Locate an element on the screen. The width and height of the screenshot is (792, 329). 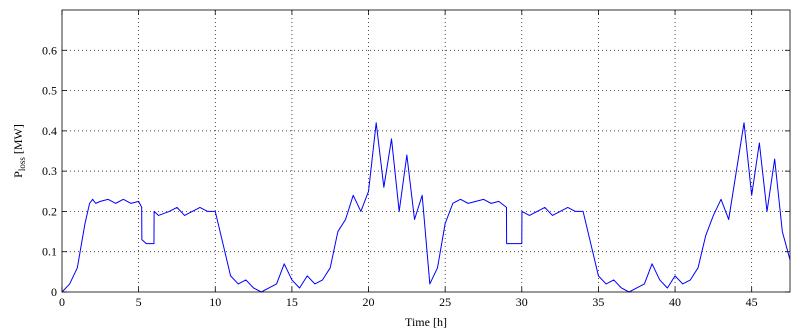
x-tick-label: 5 is located at coordinates (139, 302).